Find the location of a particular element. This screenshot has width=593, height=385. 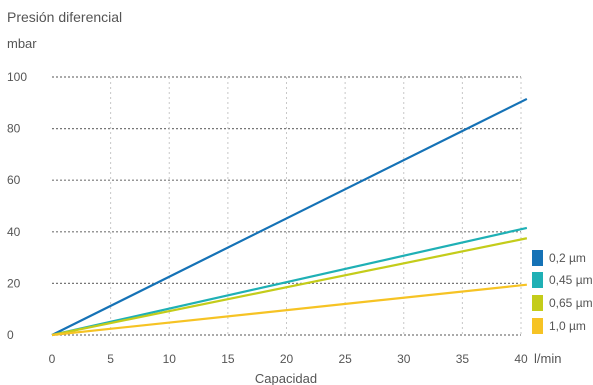

y-axis-unit-label: mbar is located at coordinates (22, 43).